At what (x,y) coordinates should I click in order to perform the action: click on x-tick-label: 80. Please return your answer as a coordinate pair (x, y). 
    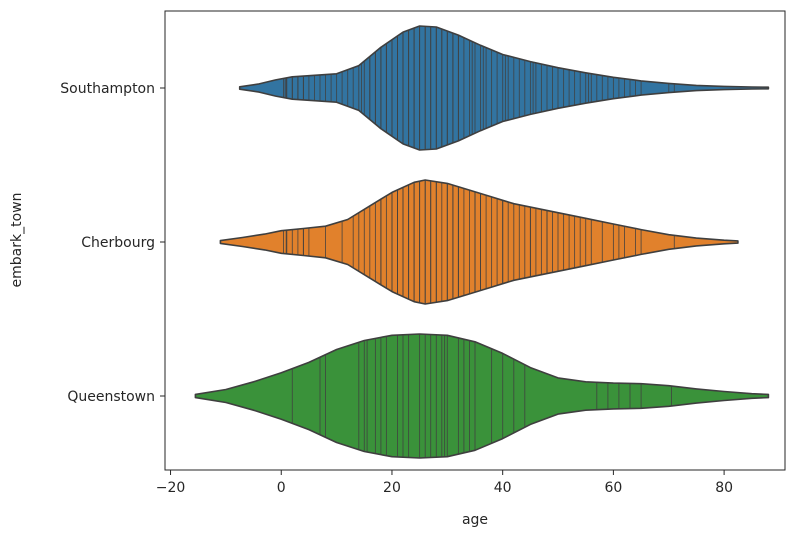
    Looking at the image, I should click on (724, 488).